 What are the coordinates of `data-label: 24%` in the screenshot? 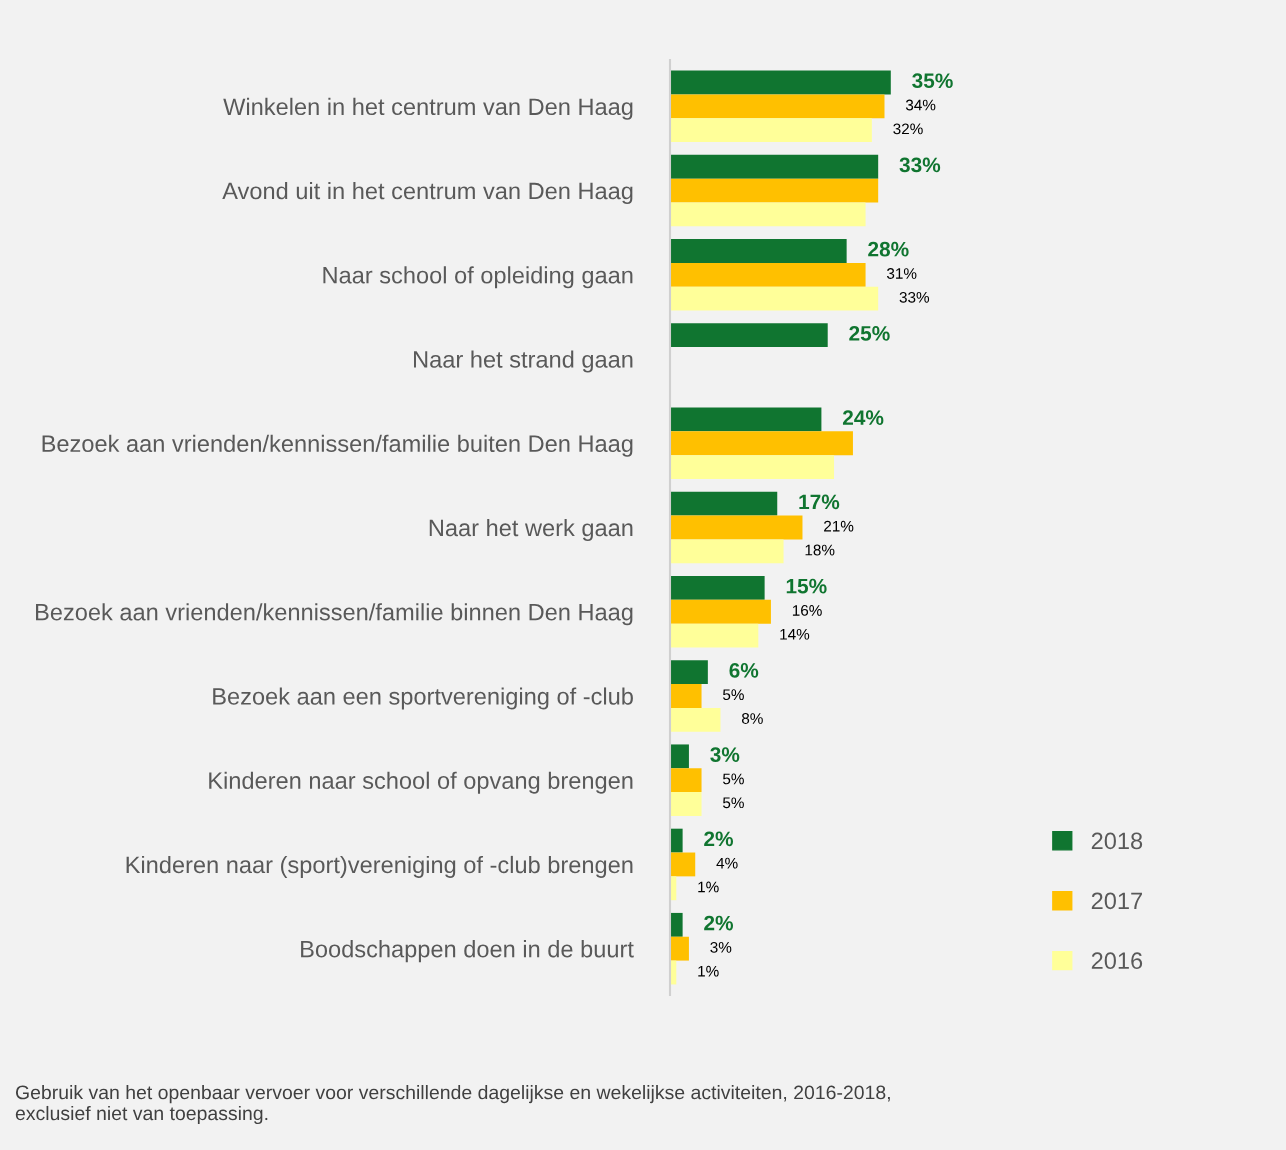 It's located at (863, 417).